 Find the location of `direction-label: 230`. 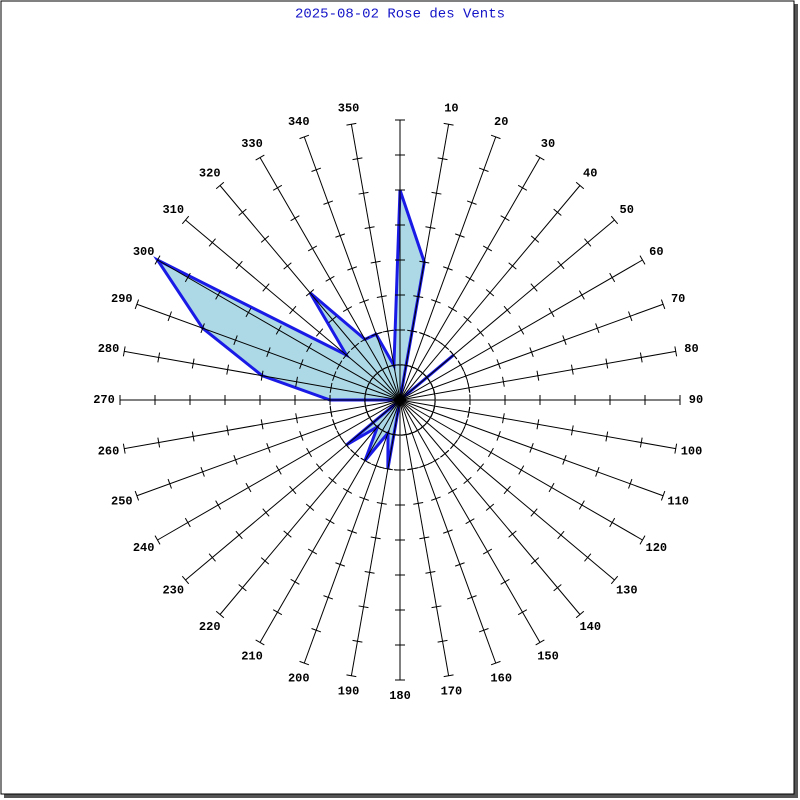

direction-label: 230 is located at coordinates (173, 590).